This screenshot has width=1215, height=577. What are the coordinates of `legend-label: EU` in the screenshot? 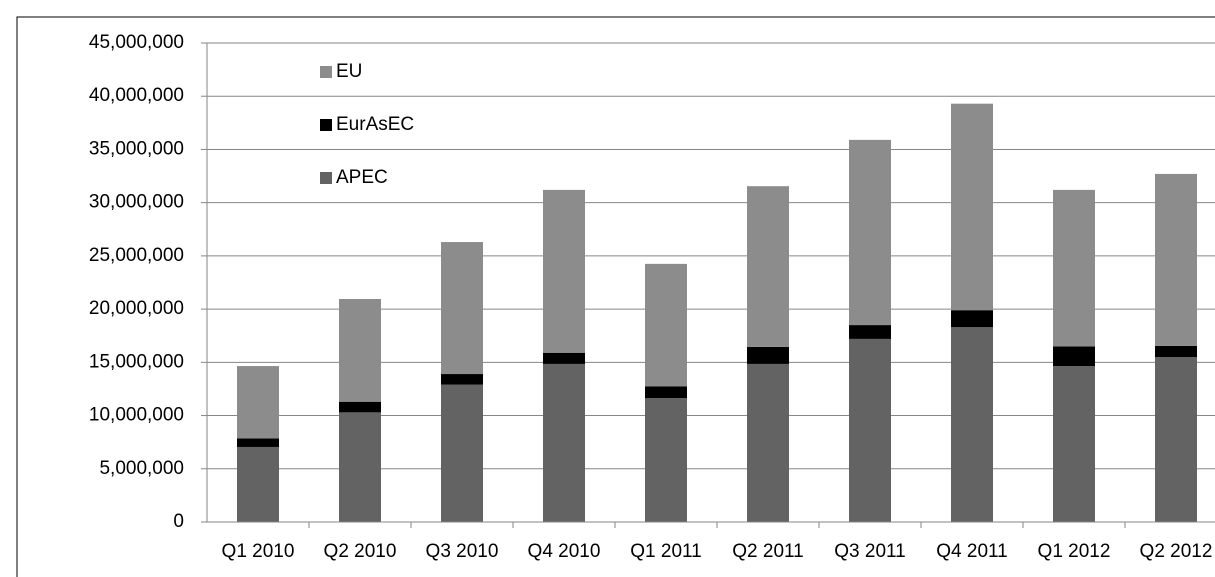 It's located at (349, 71).